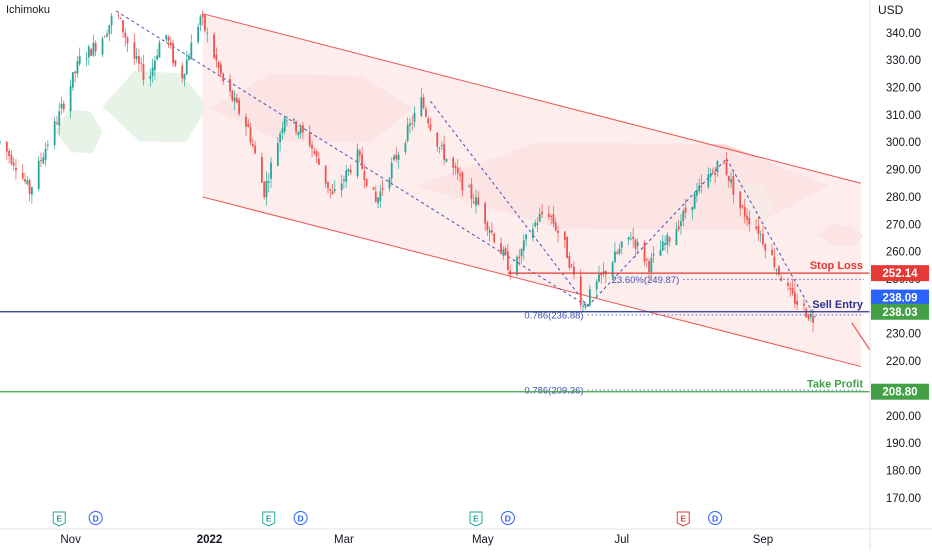 This screenshot has width=932, height=555. What do you see at coordinates (466, 537) in the screenshot?
I see `time-axis: Nov 2022 Mar May Jul Sep` at bounding box center [466, 537].